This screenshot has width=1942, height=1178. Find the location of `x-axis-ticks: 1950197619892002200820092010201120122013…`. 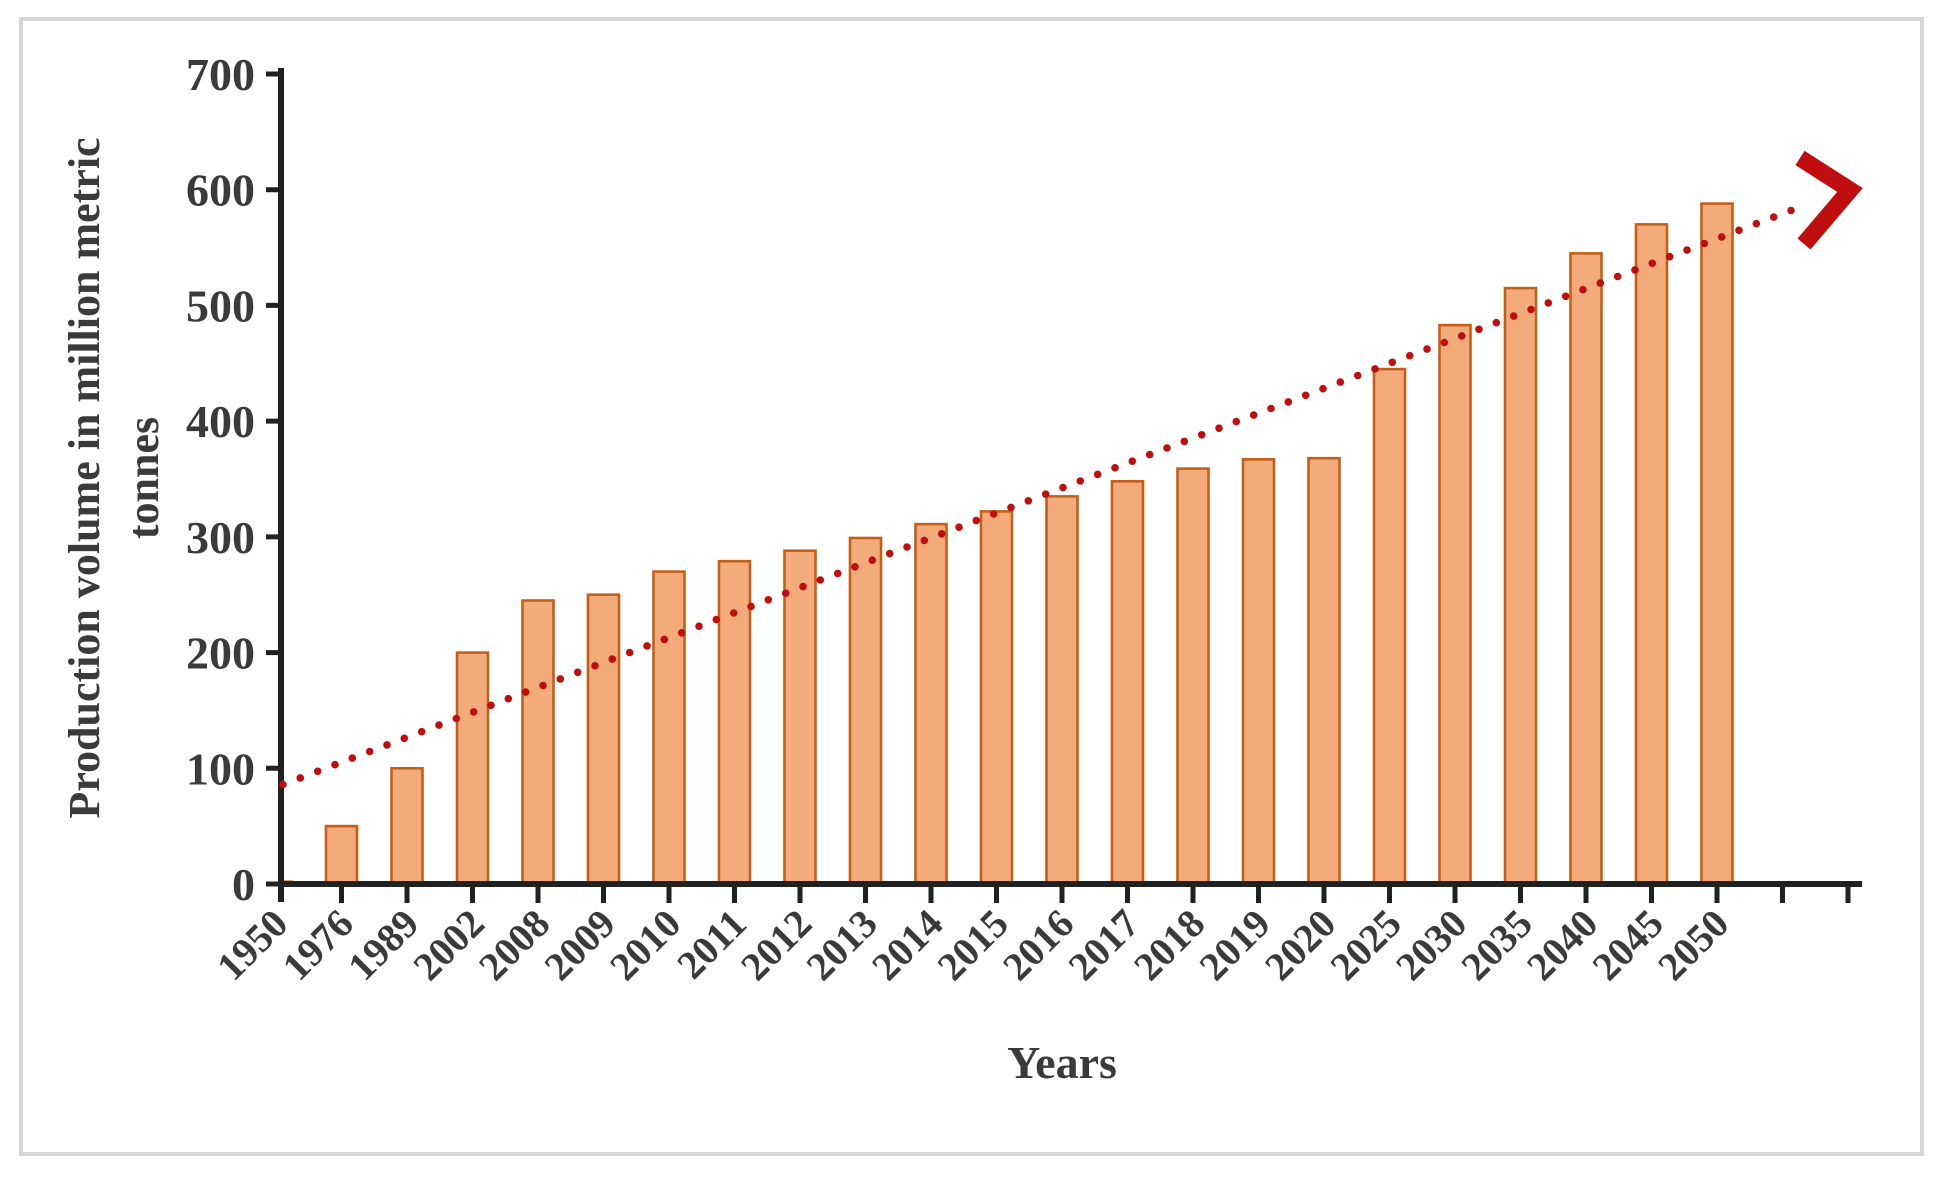

x-axis-ticks: 1950197619892002200820092010201120122013… is located at coordinates (1029, 936).